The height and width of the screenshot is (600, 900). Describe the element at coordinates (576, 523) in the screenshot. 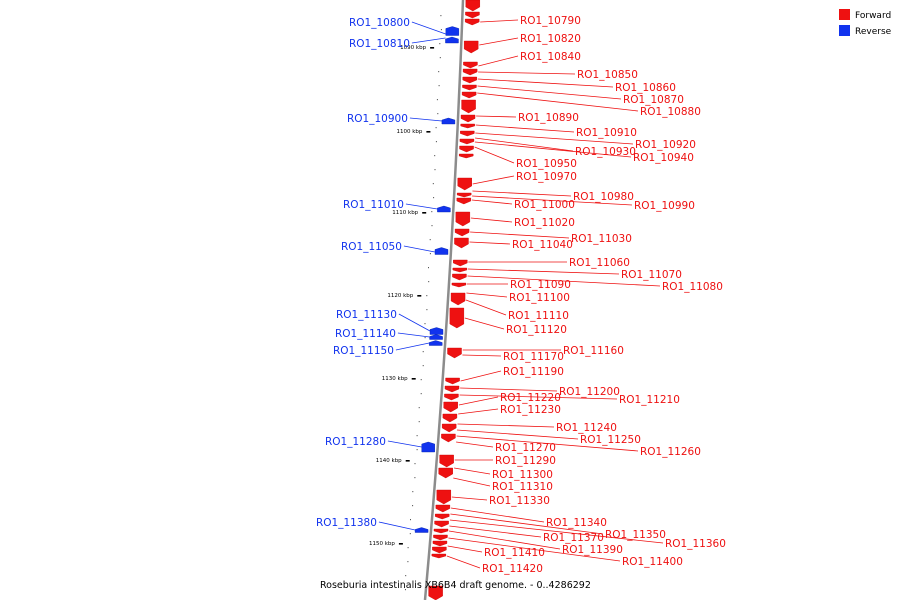

I see `forward-gene-label: RO1_11340` at that location.